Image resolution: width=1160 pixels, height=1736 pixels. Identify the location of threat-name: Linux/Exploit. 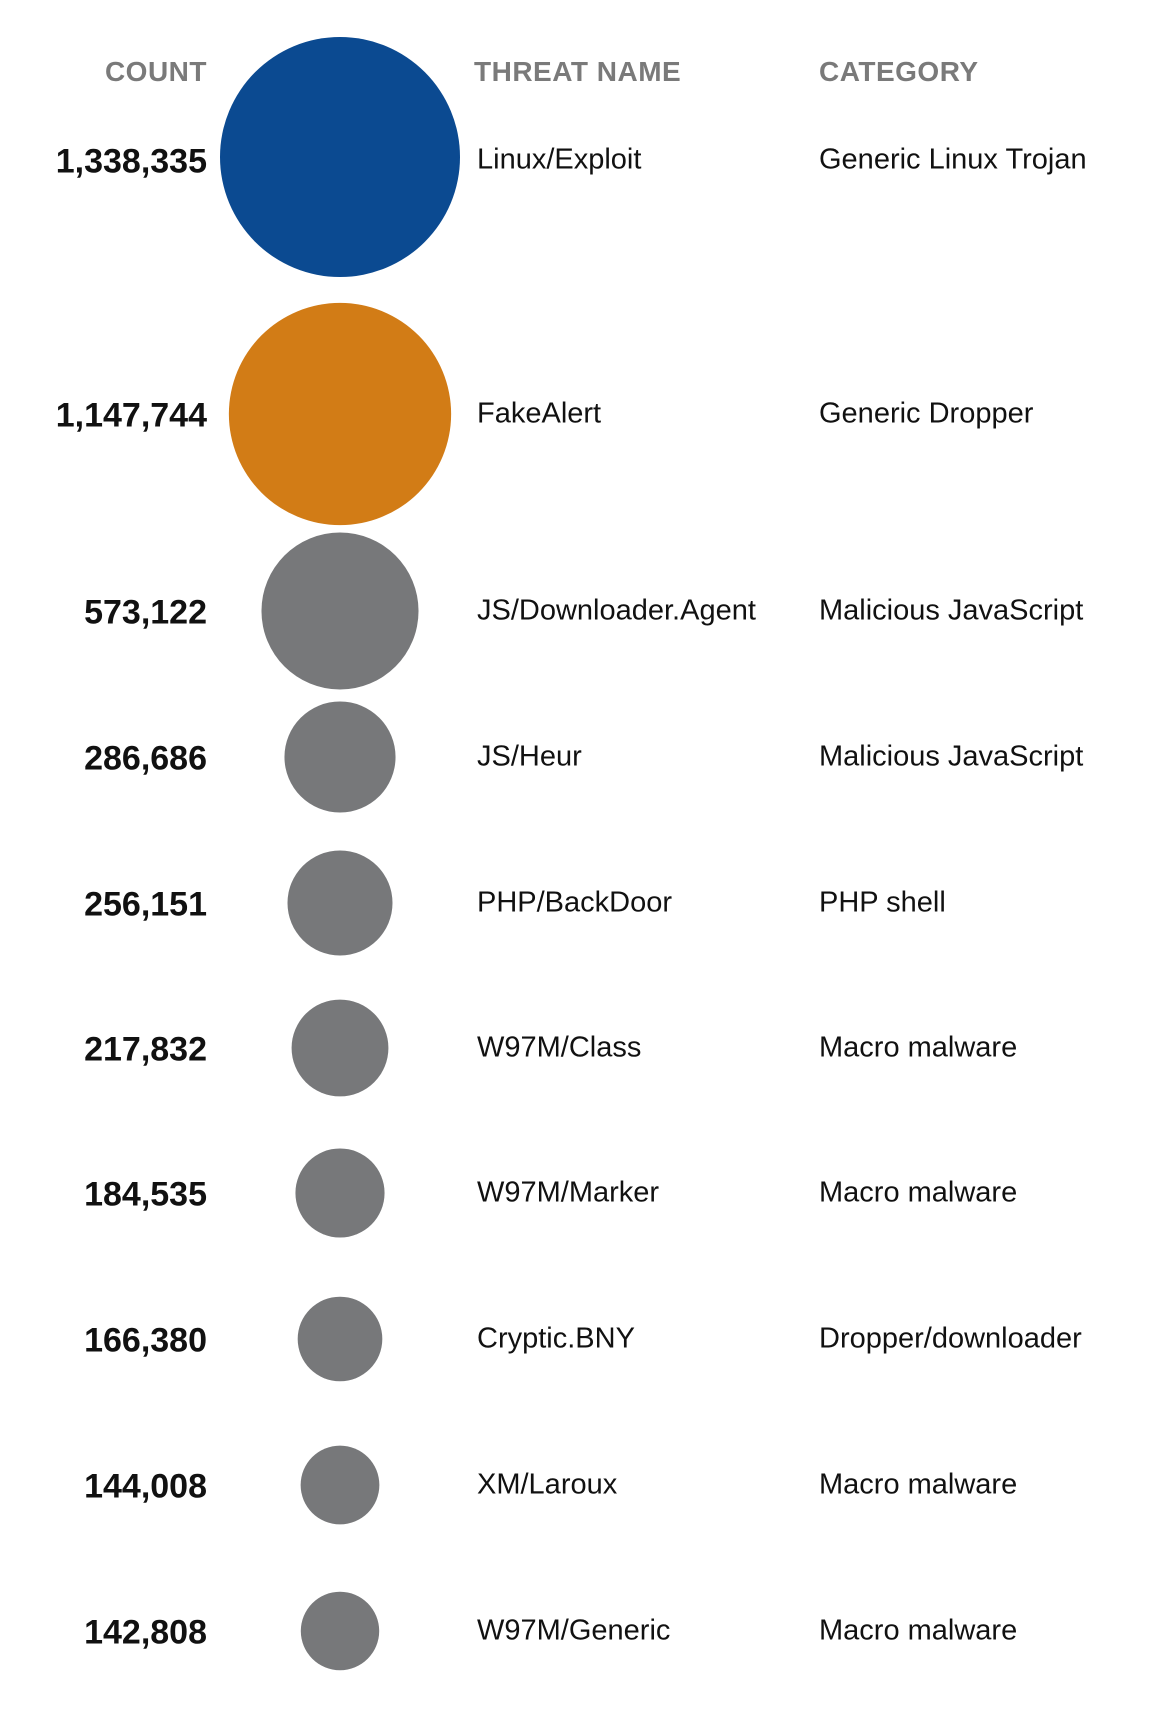
(559, 159).